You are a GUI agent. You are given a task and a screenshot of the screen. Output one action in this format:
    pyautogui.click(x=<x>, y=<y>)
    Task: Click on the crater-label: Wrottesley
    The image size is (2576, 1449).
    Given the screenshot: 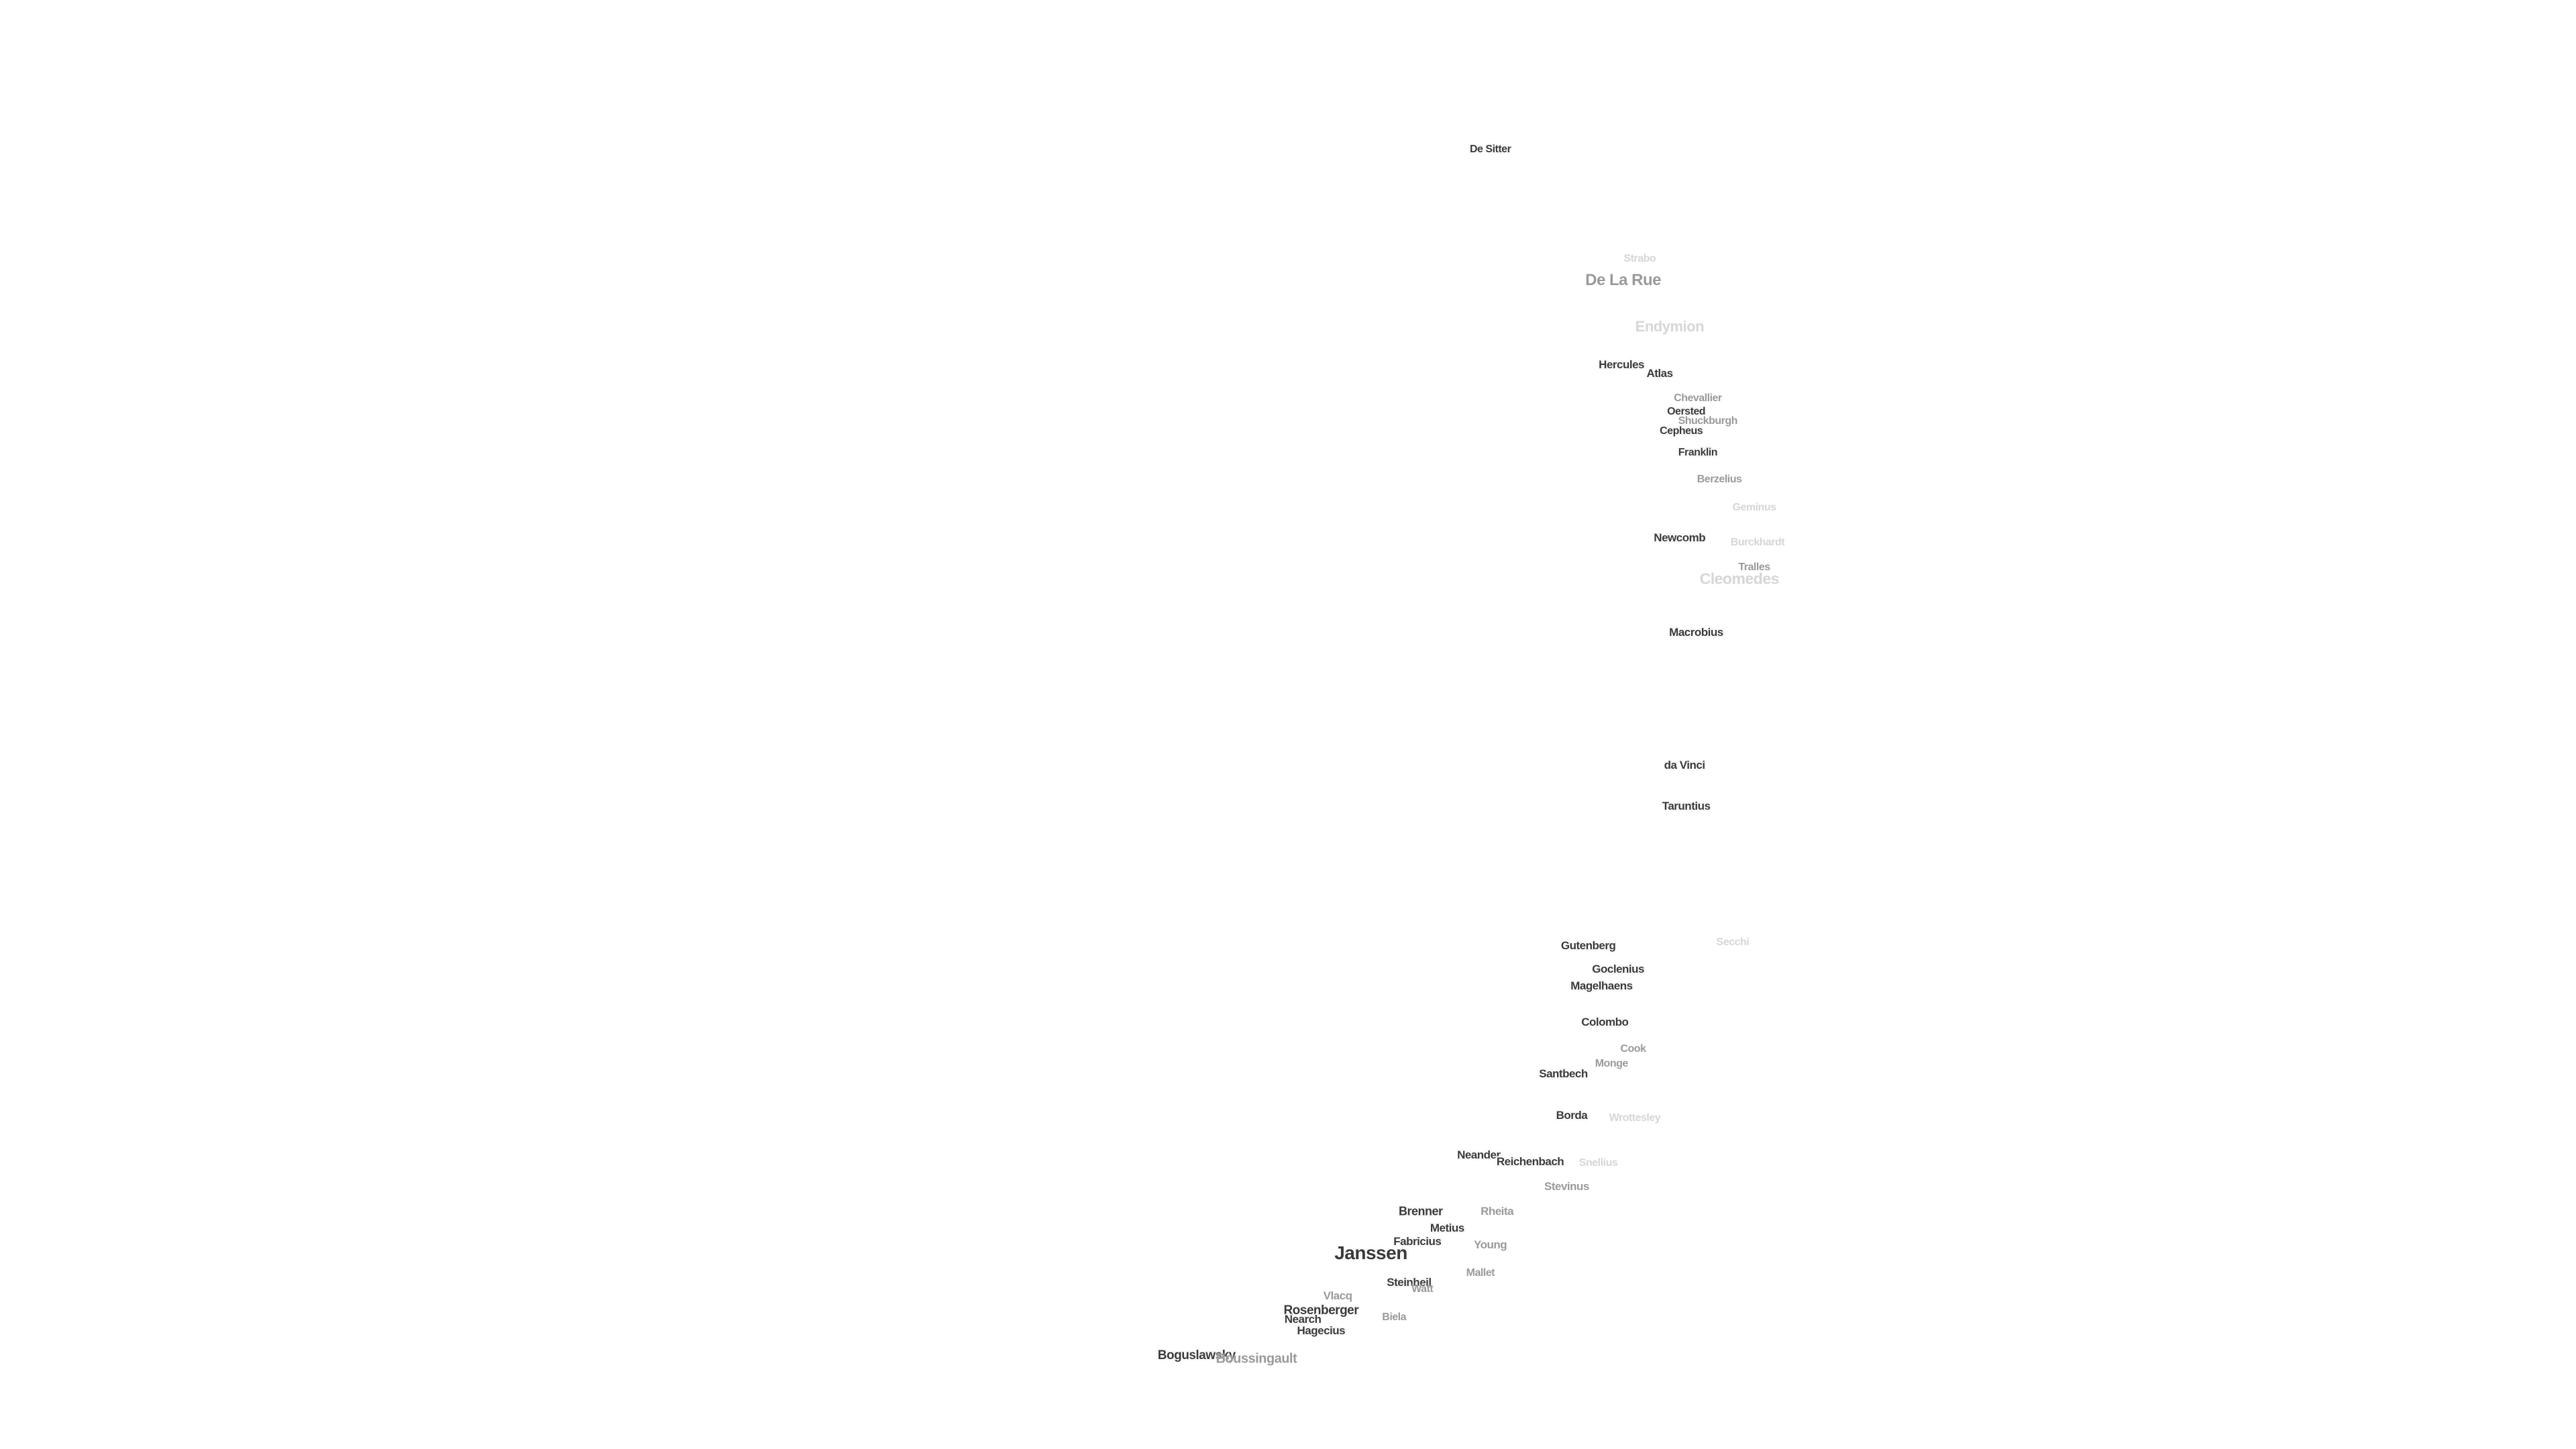 What is the action you would take?
    pyautogui.click(x=1635, y=1118)
    